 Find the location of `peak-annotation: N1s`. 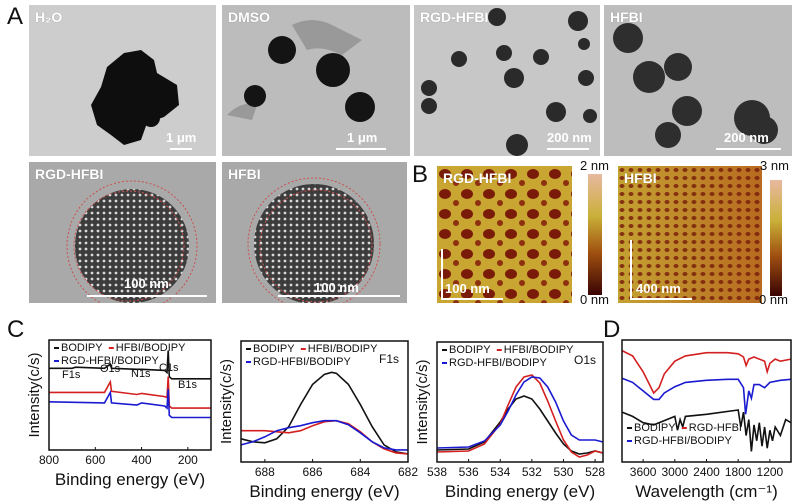

peak-annotation: N1s is located at coordinates (141, 374).